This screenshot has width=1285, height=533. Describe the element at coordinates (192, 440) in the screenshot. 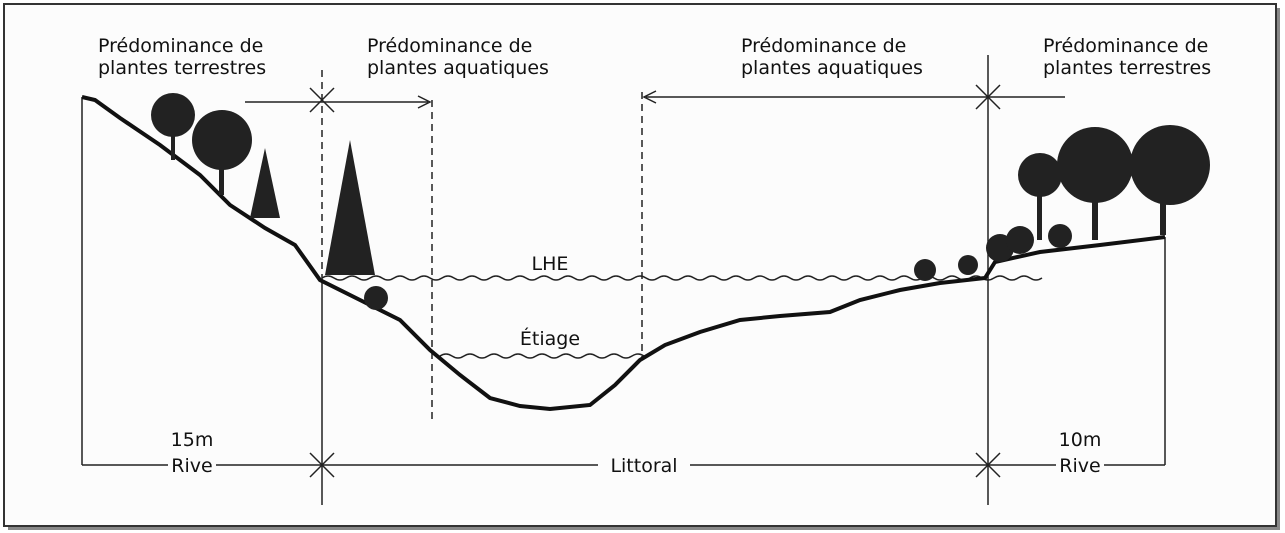

I see `width-label: 15m` at that location.